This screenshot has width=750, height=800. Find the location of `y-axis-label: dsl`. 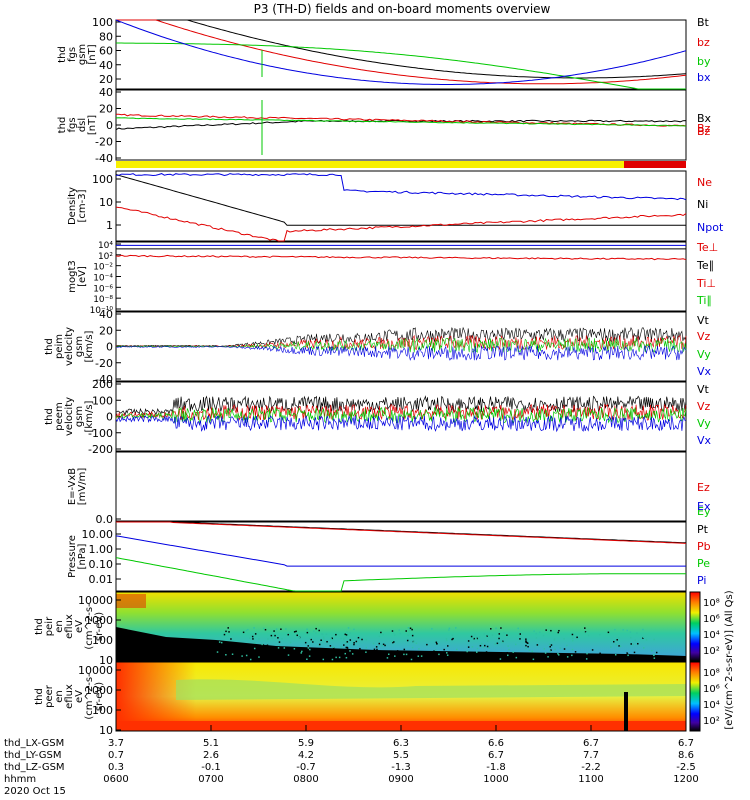

y-axis-label: dsl is located at coordinates (82, 125).